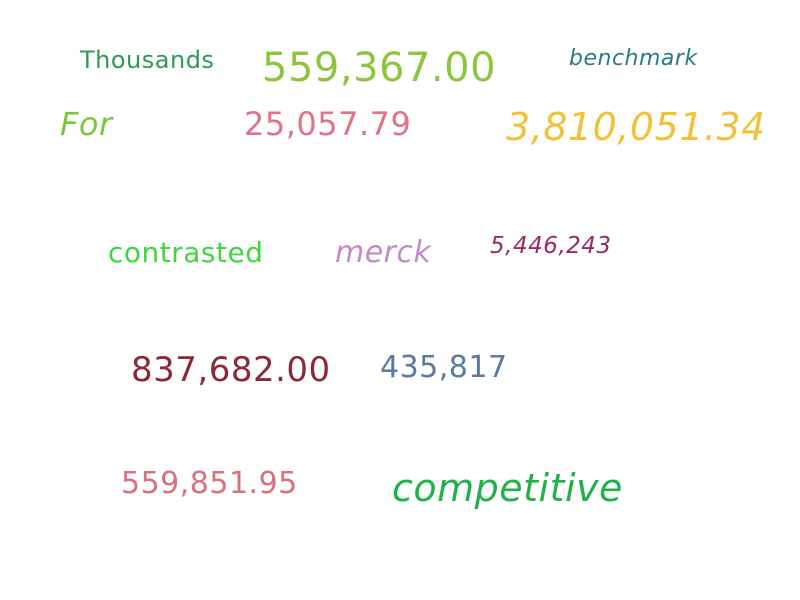 Image resolution: width=800 pixels, height=600 pixels. I want to click on word-for: For, so click(86, 124).